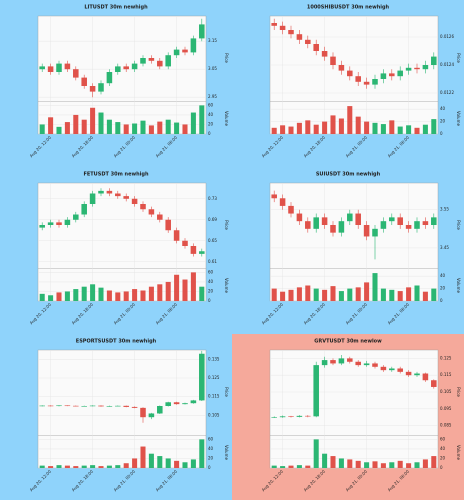 This screenshot has width=464, height=500. I want to click on y-tick-label: 3.05, so click(212, 68).